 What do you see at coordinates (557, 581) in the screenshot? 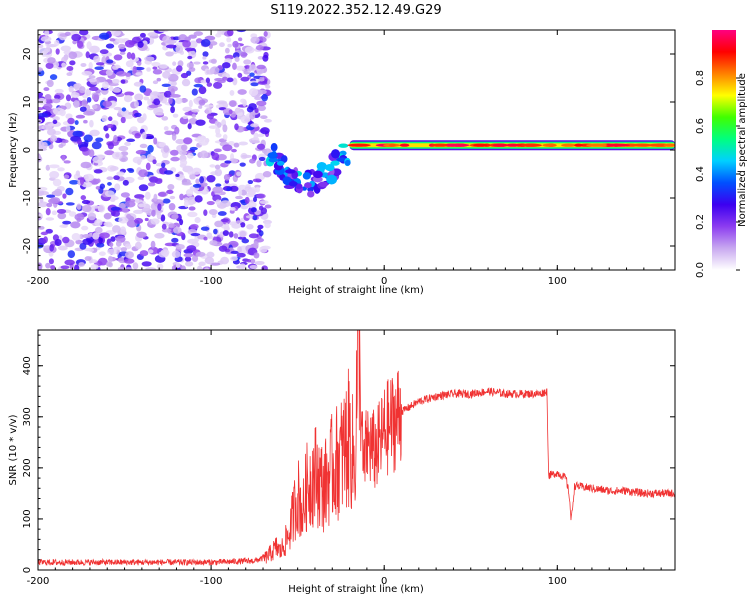
I see `snr-x-tick-label: 100` at bounding box center [557, 581].